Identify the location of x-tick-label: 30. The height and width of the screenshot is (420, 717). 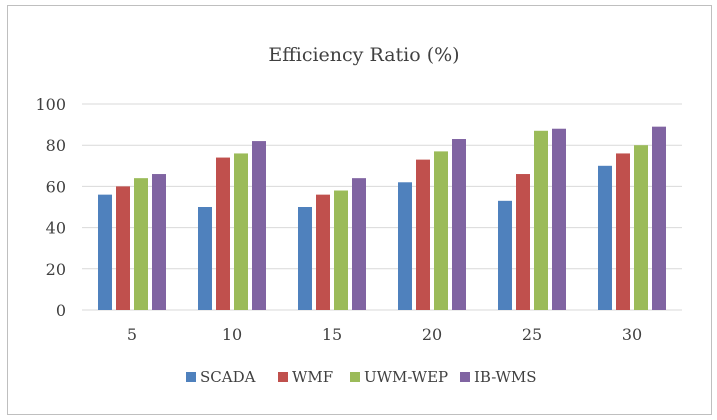
(632, 334).